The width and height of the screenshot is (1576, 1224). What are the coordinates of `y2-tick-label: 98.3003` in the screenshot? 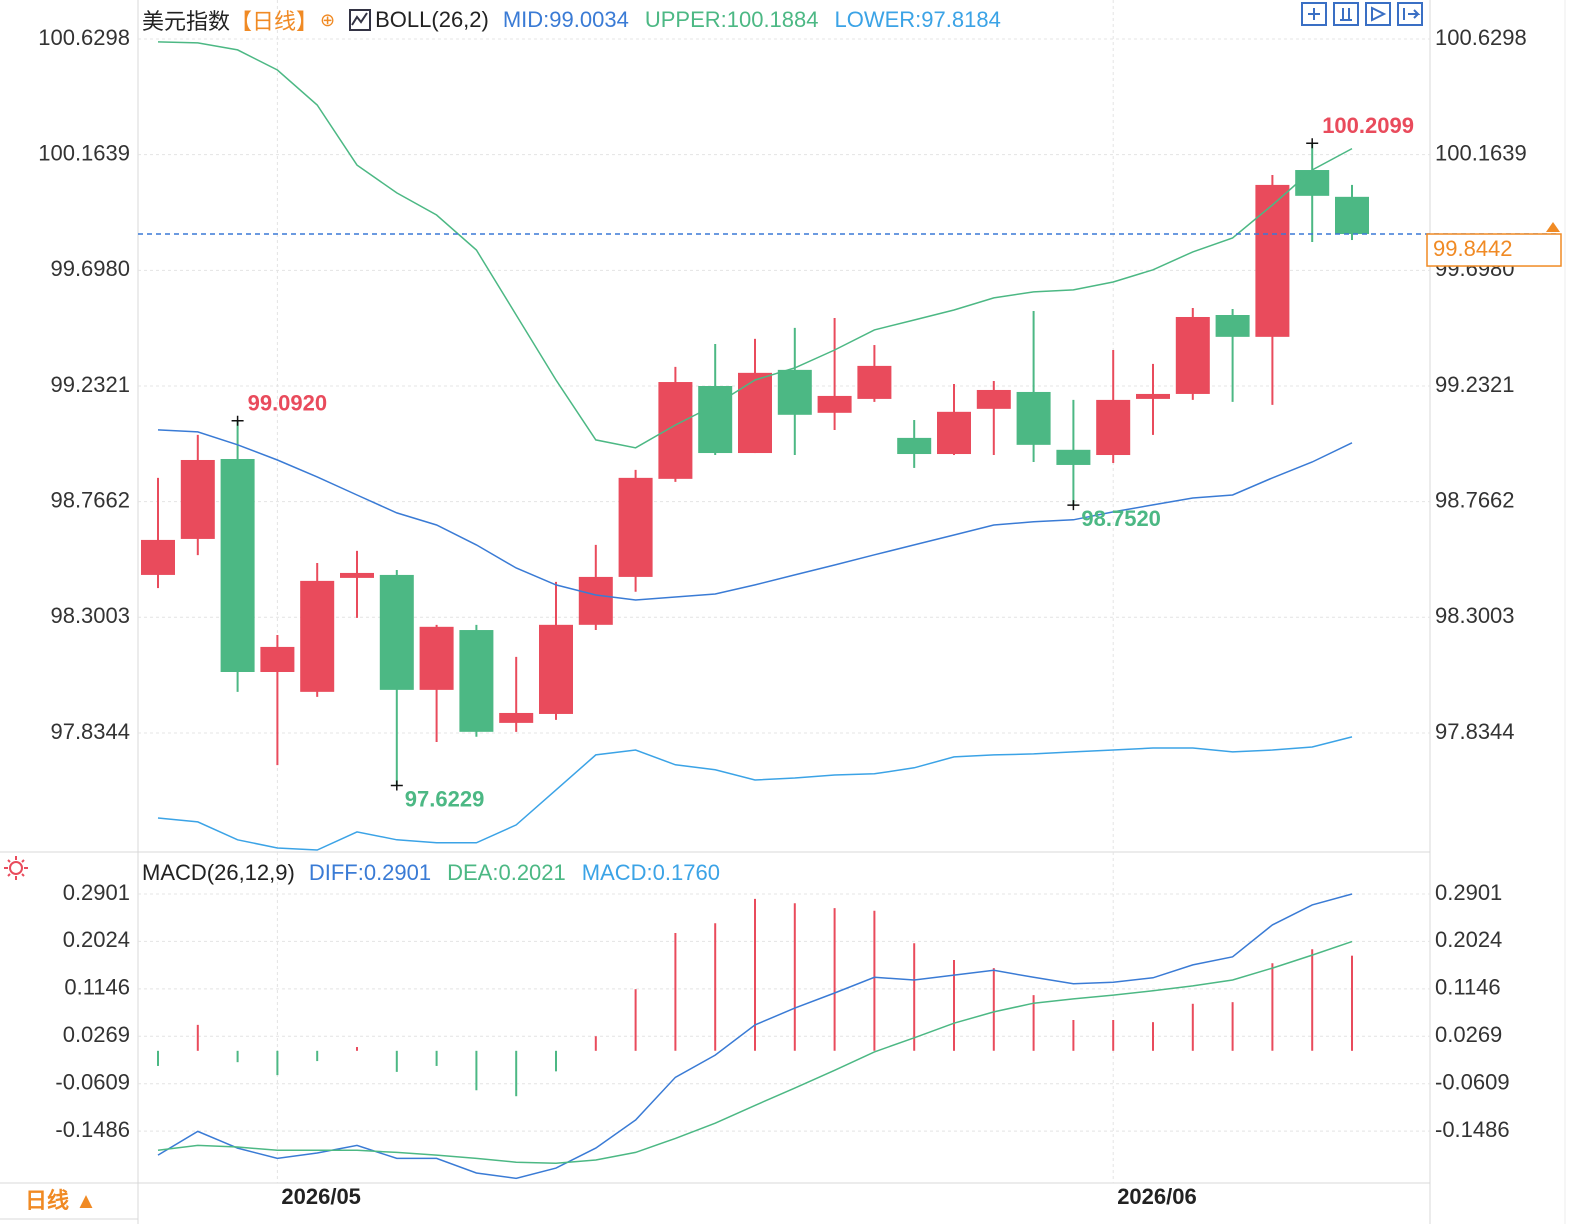 It's located at (1475, 615).